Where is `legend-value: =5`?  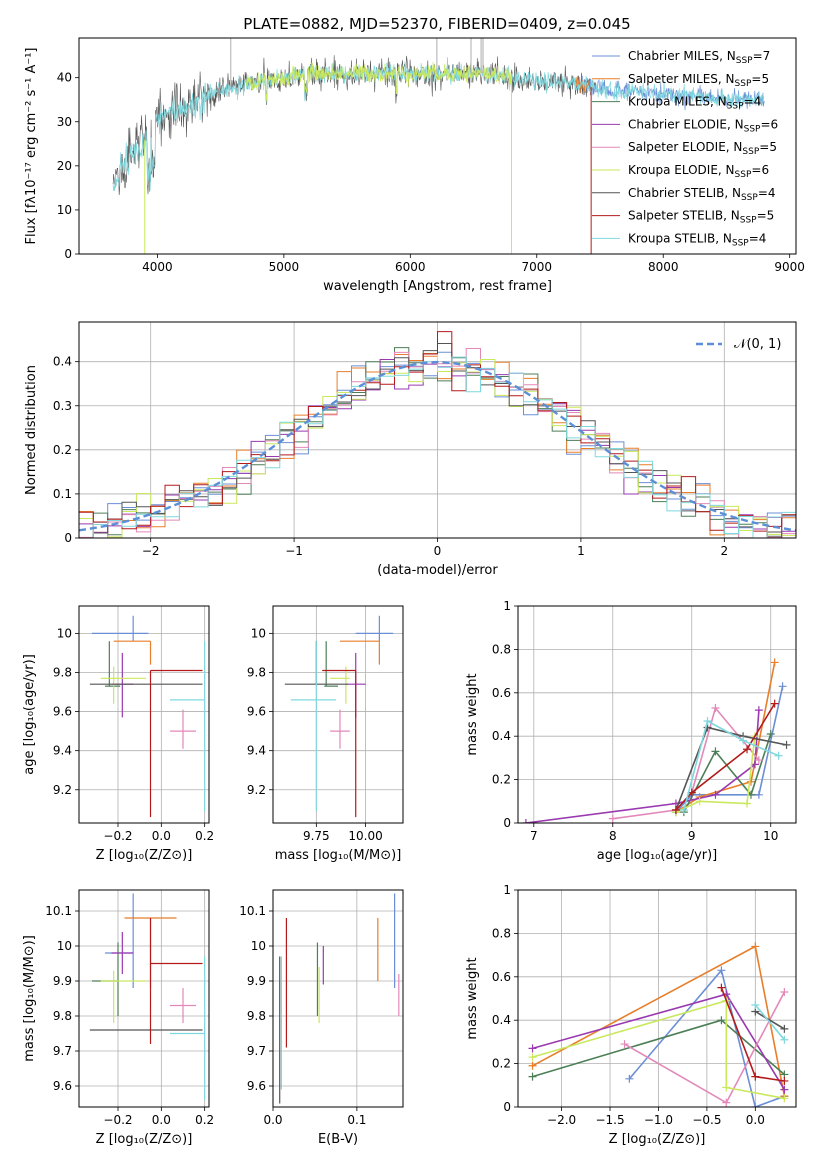
legend-value: =5 is located at coordinates (760, 79).